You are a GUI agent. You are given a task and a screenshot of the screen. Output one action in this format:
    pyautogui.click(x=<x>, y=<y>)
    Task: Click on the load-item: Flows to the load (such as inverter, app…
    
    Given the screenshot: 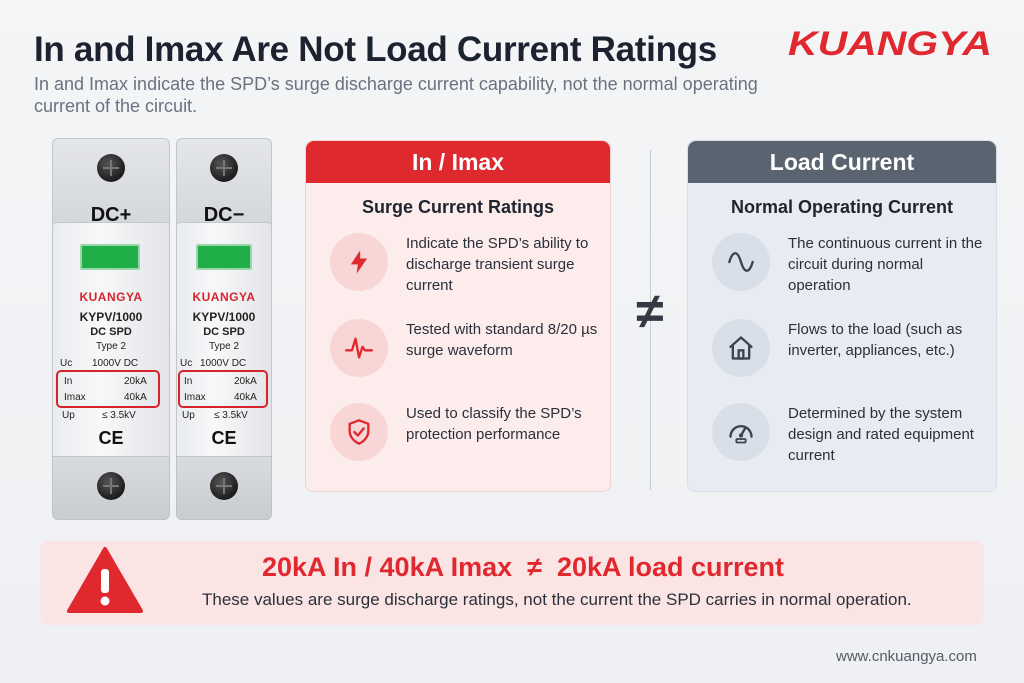 What is the action you would take?
    pyautogui.click(x=847, y=351)
    